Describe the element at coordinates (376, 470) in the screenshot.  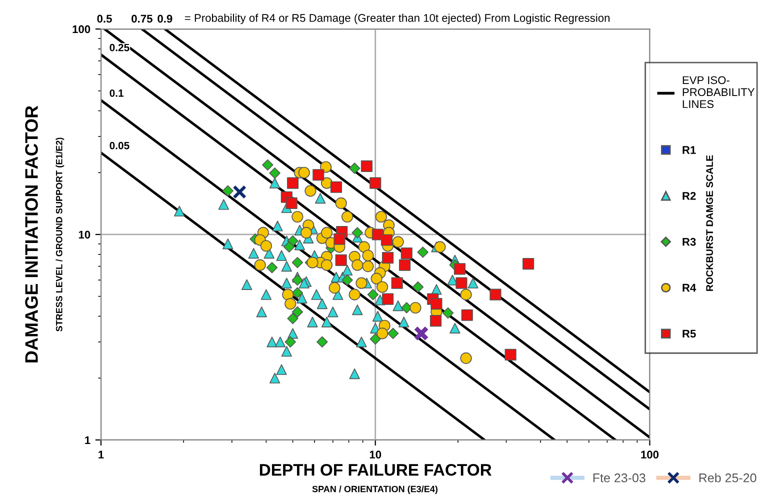
I see `x-axis-title: DEPTH OF FAILURE FACTOR` at that location.